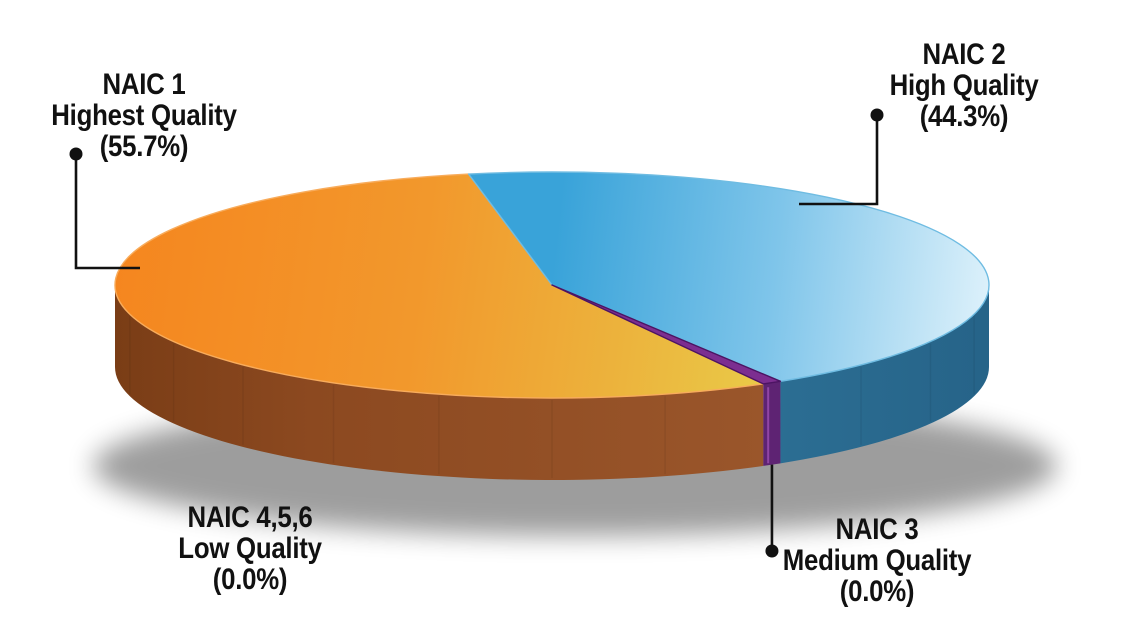  Describe the element at coordinates (144, 146) in the screenshot. I see `slice-percent: (55.7%)` at that location.